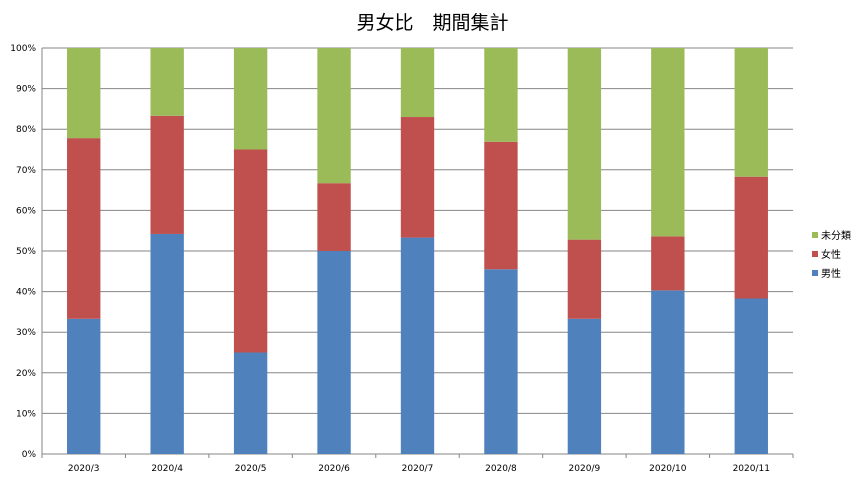 The width and height of the screenshot is (865, 481). What do you see at coordinates (836, 236) in the screenshot?
I see `legend-label: 未分類` at bounding box center [836, 236].